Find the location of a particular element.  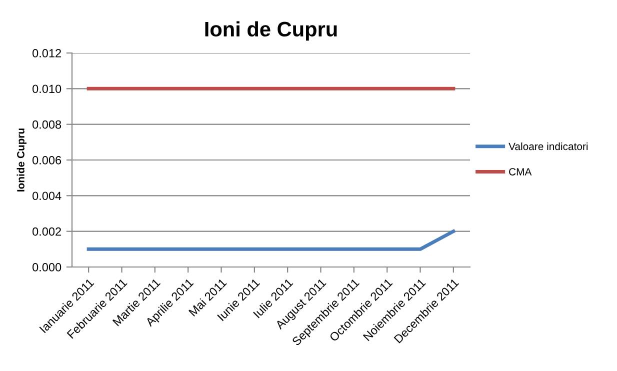

legend-label: Valoare indicatori is located at coordinates (548, 146).